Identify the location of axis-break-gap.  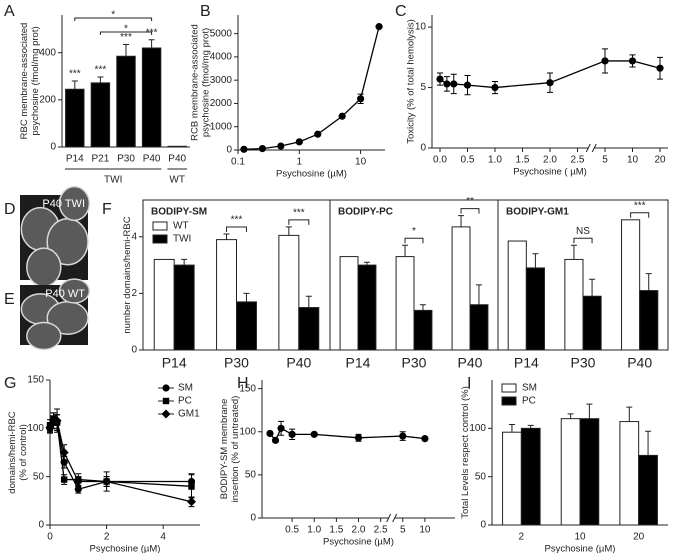
(591, 148).